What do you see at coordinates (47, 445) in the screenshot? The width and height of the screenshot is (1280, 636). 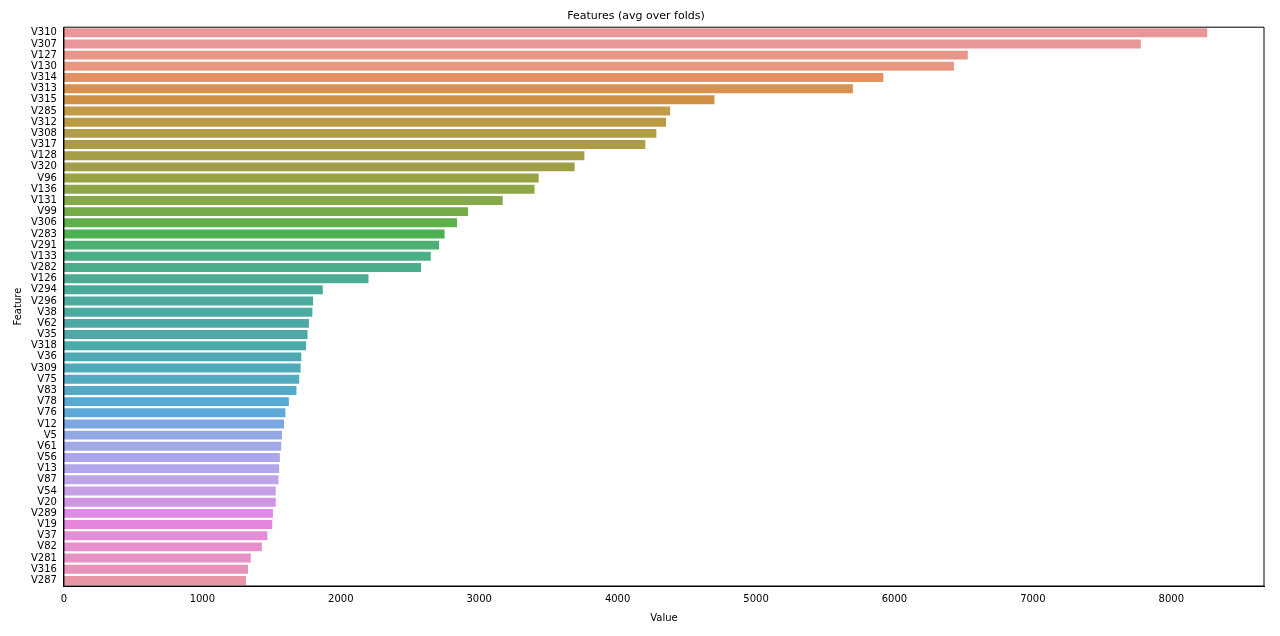 I see `y-tick-label: V61` at bounding box center [47, 445].